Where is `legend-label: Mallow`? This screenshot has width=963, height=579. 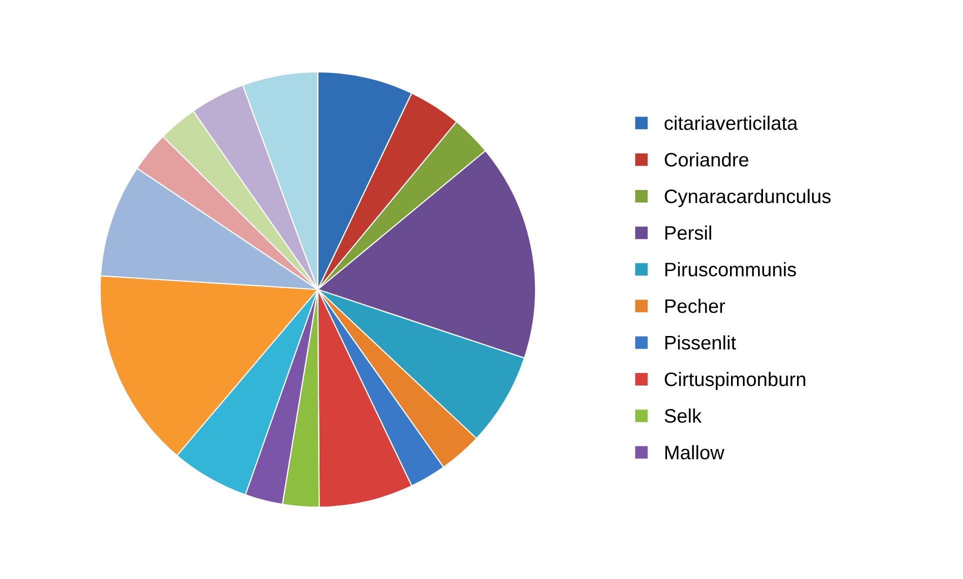 legend-label: Mallow is located at coordinates (694, 452).